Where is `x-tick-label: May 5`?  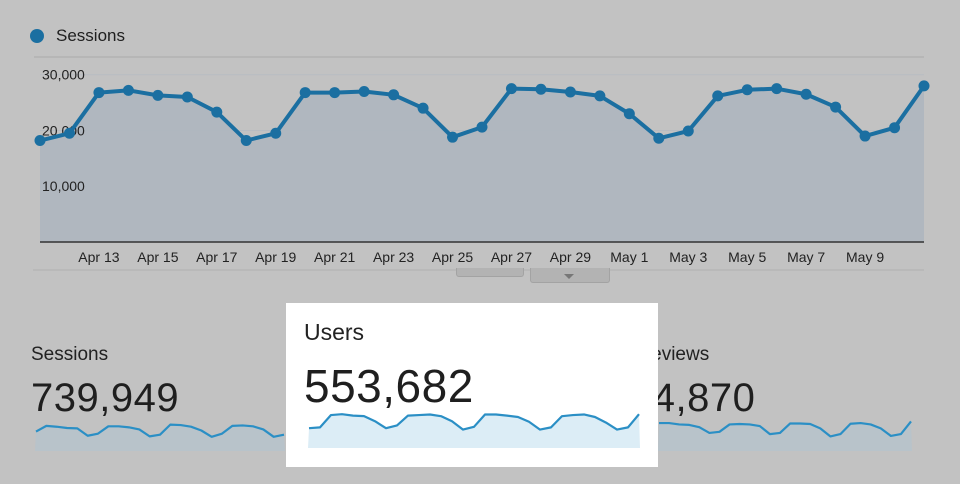
x-tick-label: May 5 is located at coordinates (747, 257).